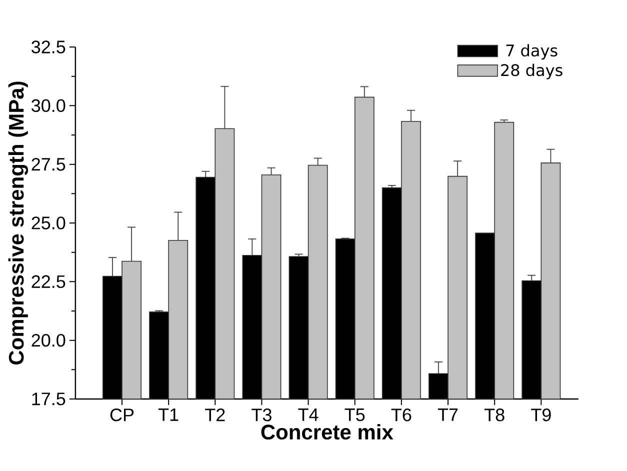 Image resolution: width=627 pixels, height=471 pixels. What do you see at coordinates (327, 432) in the screenshot?
I see `x-axis-title: Concrete mix` at bounding box center [327, 432].